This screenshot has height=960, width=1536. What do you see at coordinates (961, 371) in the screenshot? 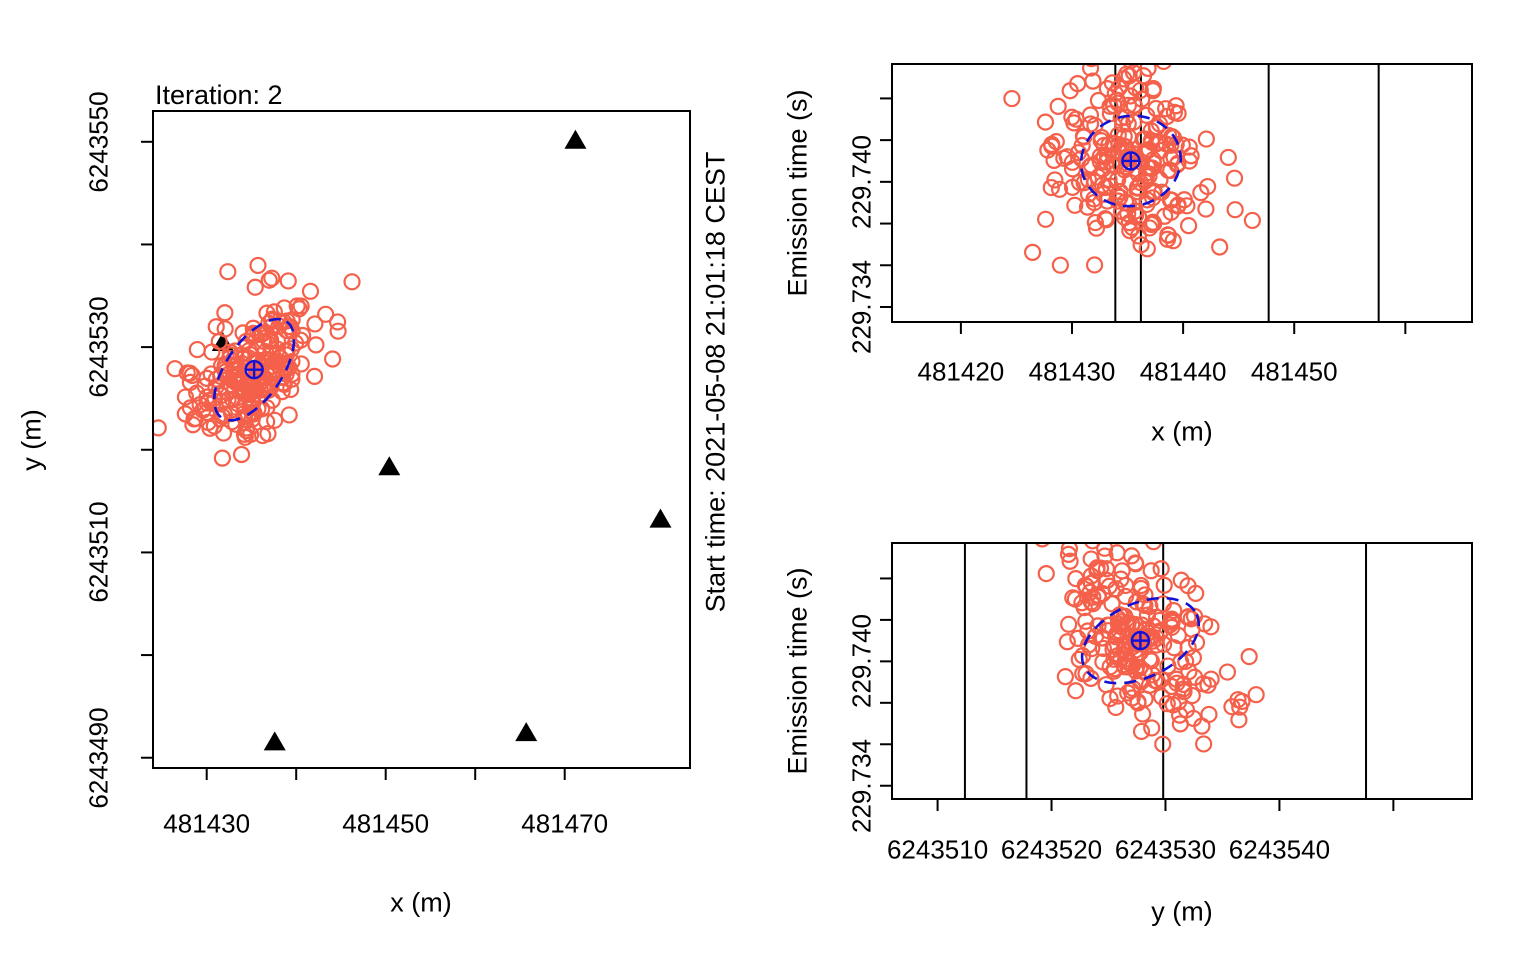
I see `xt-x-tick-label: 481420` at bounding box center [961, 371].